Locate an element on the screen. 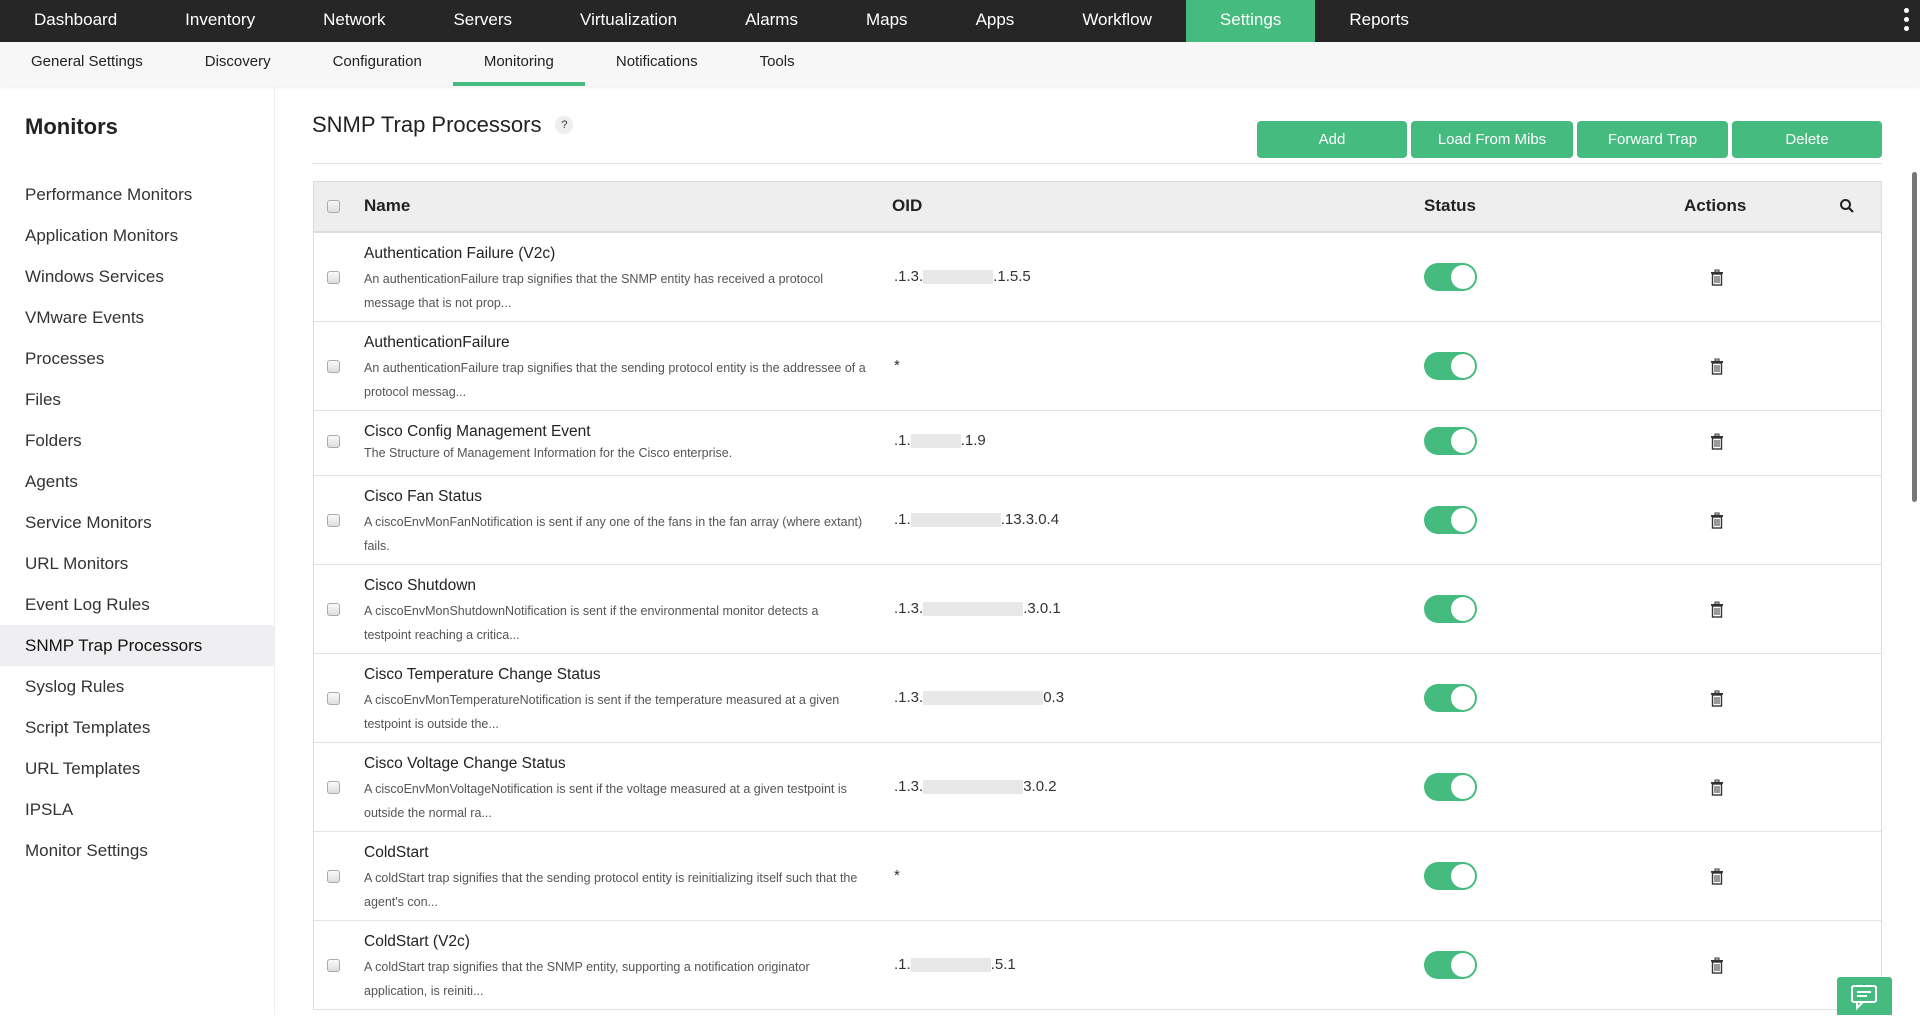  sidebar-item-vmware-events: VMware Events is located at coordinates (85, 317).